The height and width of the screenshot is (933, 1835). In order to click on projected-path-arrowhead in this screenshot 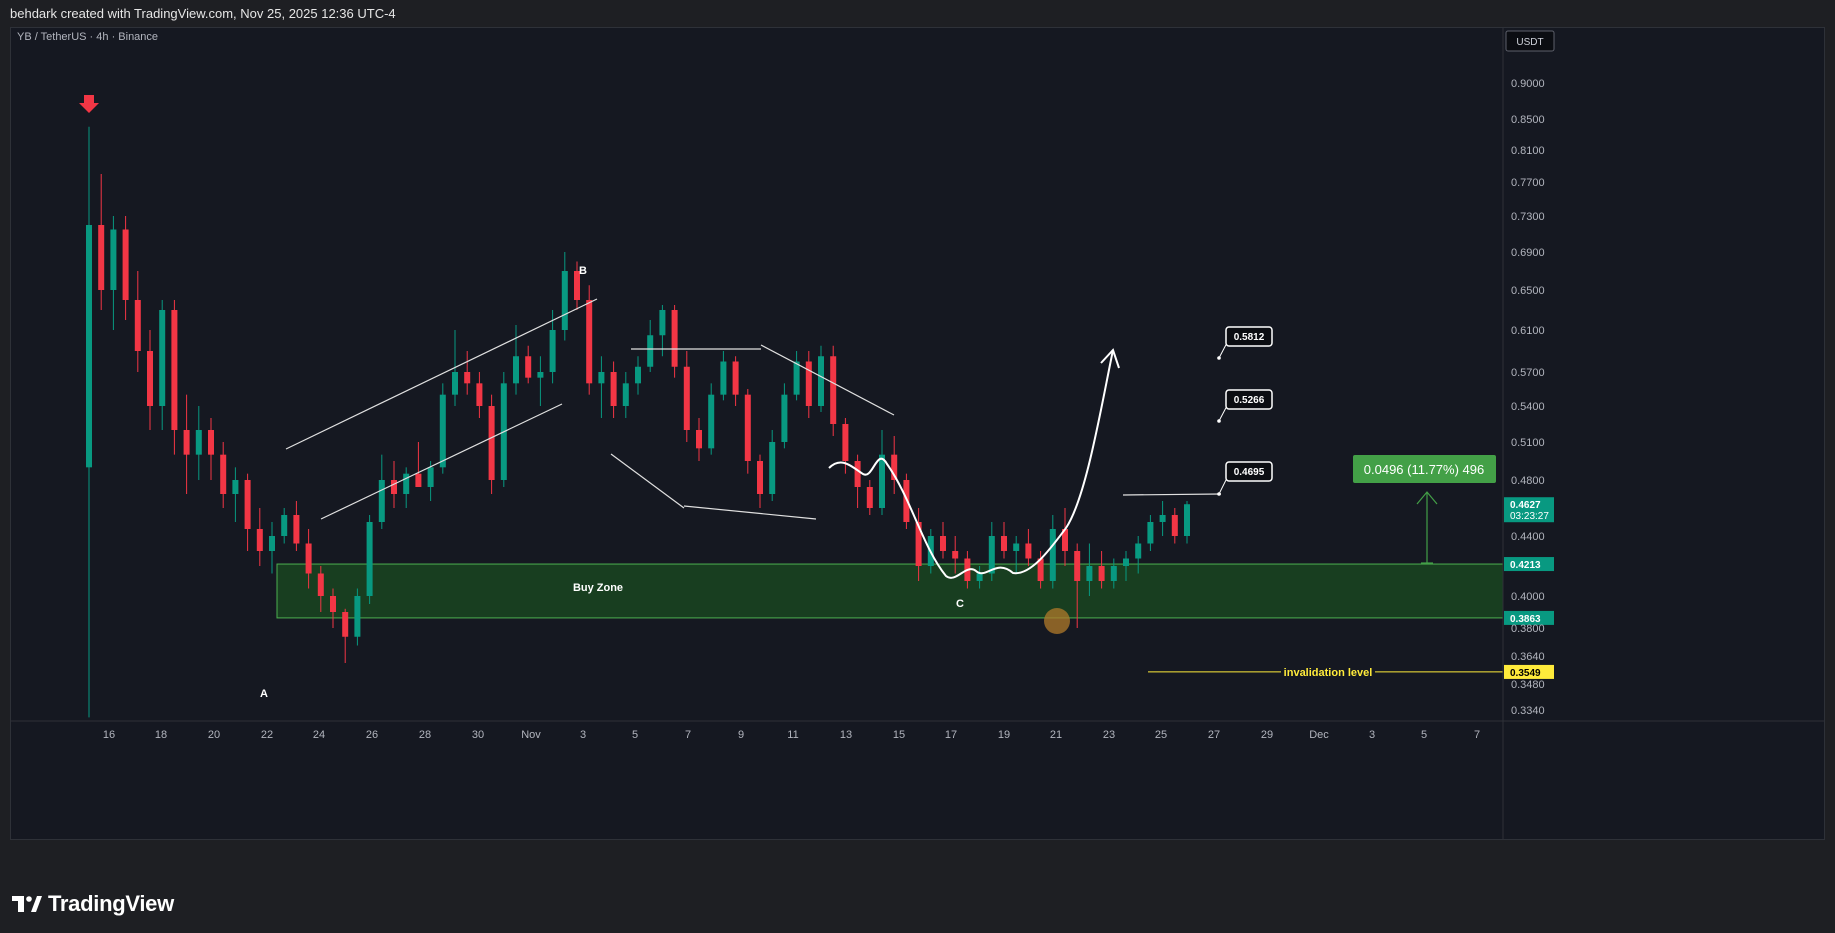, I will do `click(1110, 358)`.